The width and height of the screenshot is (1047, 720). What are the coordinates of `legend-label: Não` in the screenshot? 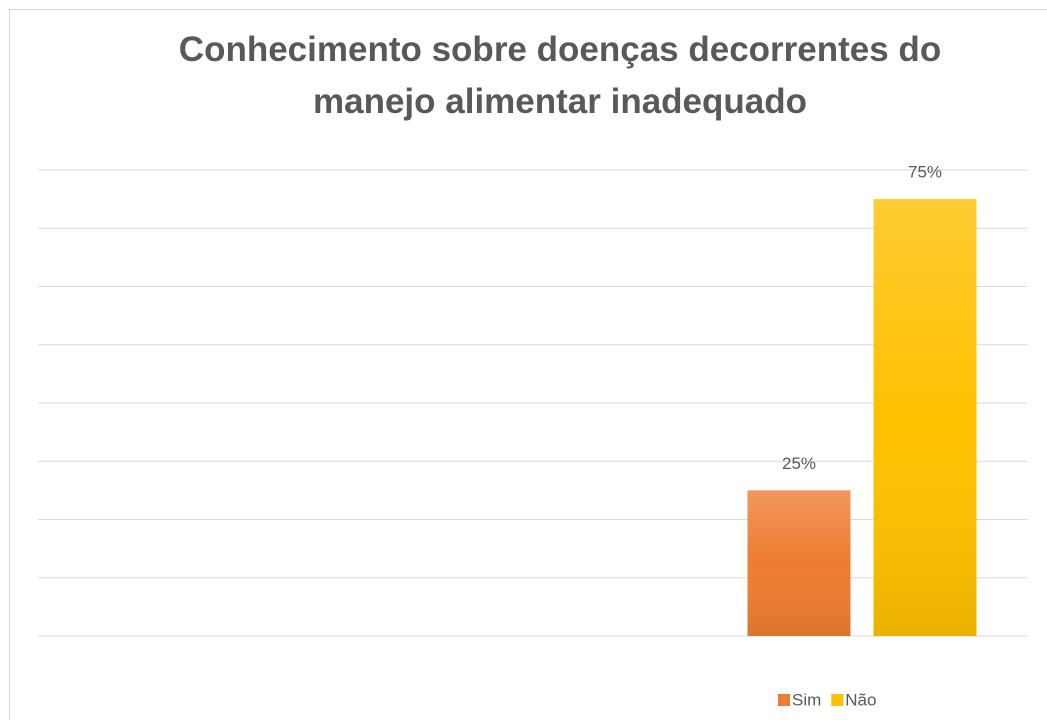 It's located at (860, 699).